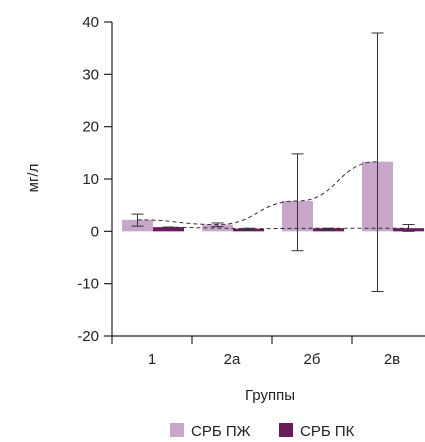  Describe the element at coordinates (232, 359) in the screenshot. I see `x-tick-label: 2а` at that location.